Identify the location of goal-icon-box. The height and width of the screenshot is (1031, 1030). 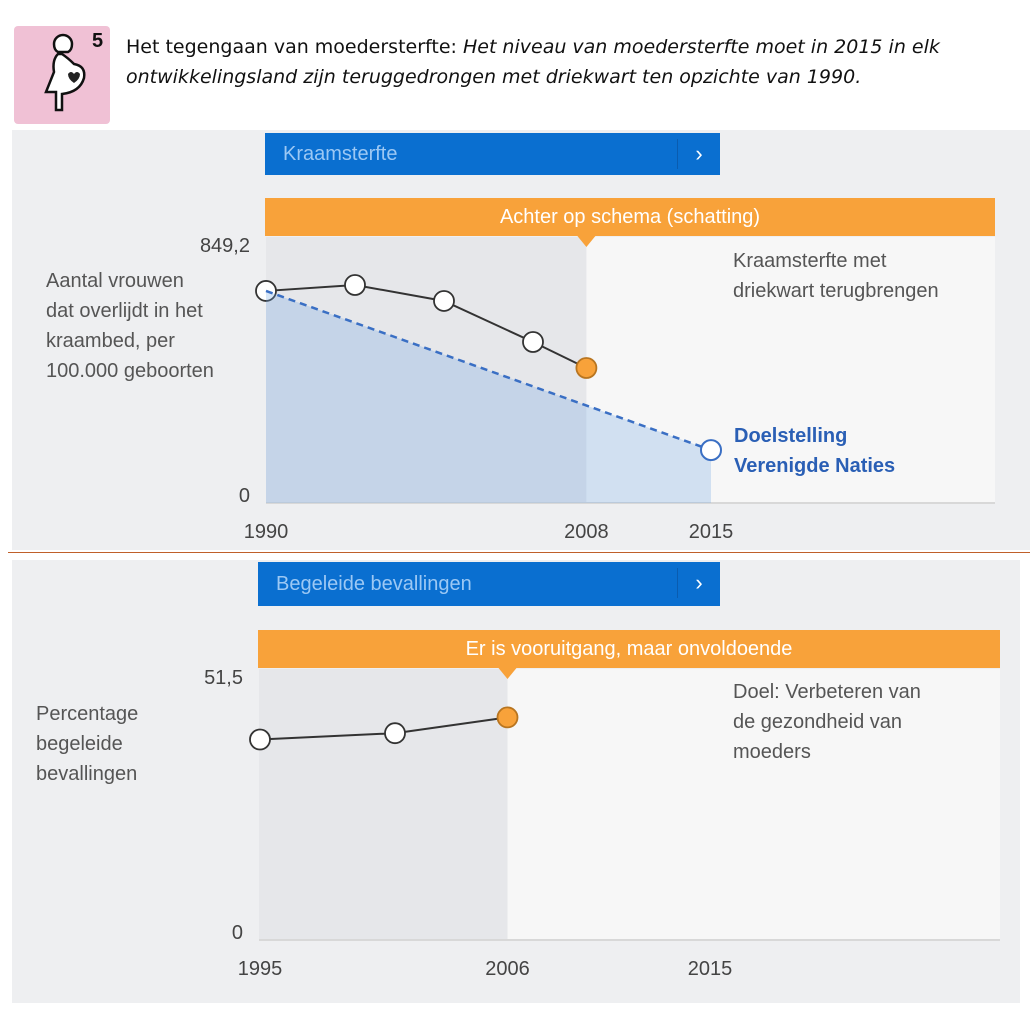
(62, 75).